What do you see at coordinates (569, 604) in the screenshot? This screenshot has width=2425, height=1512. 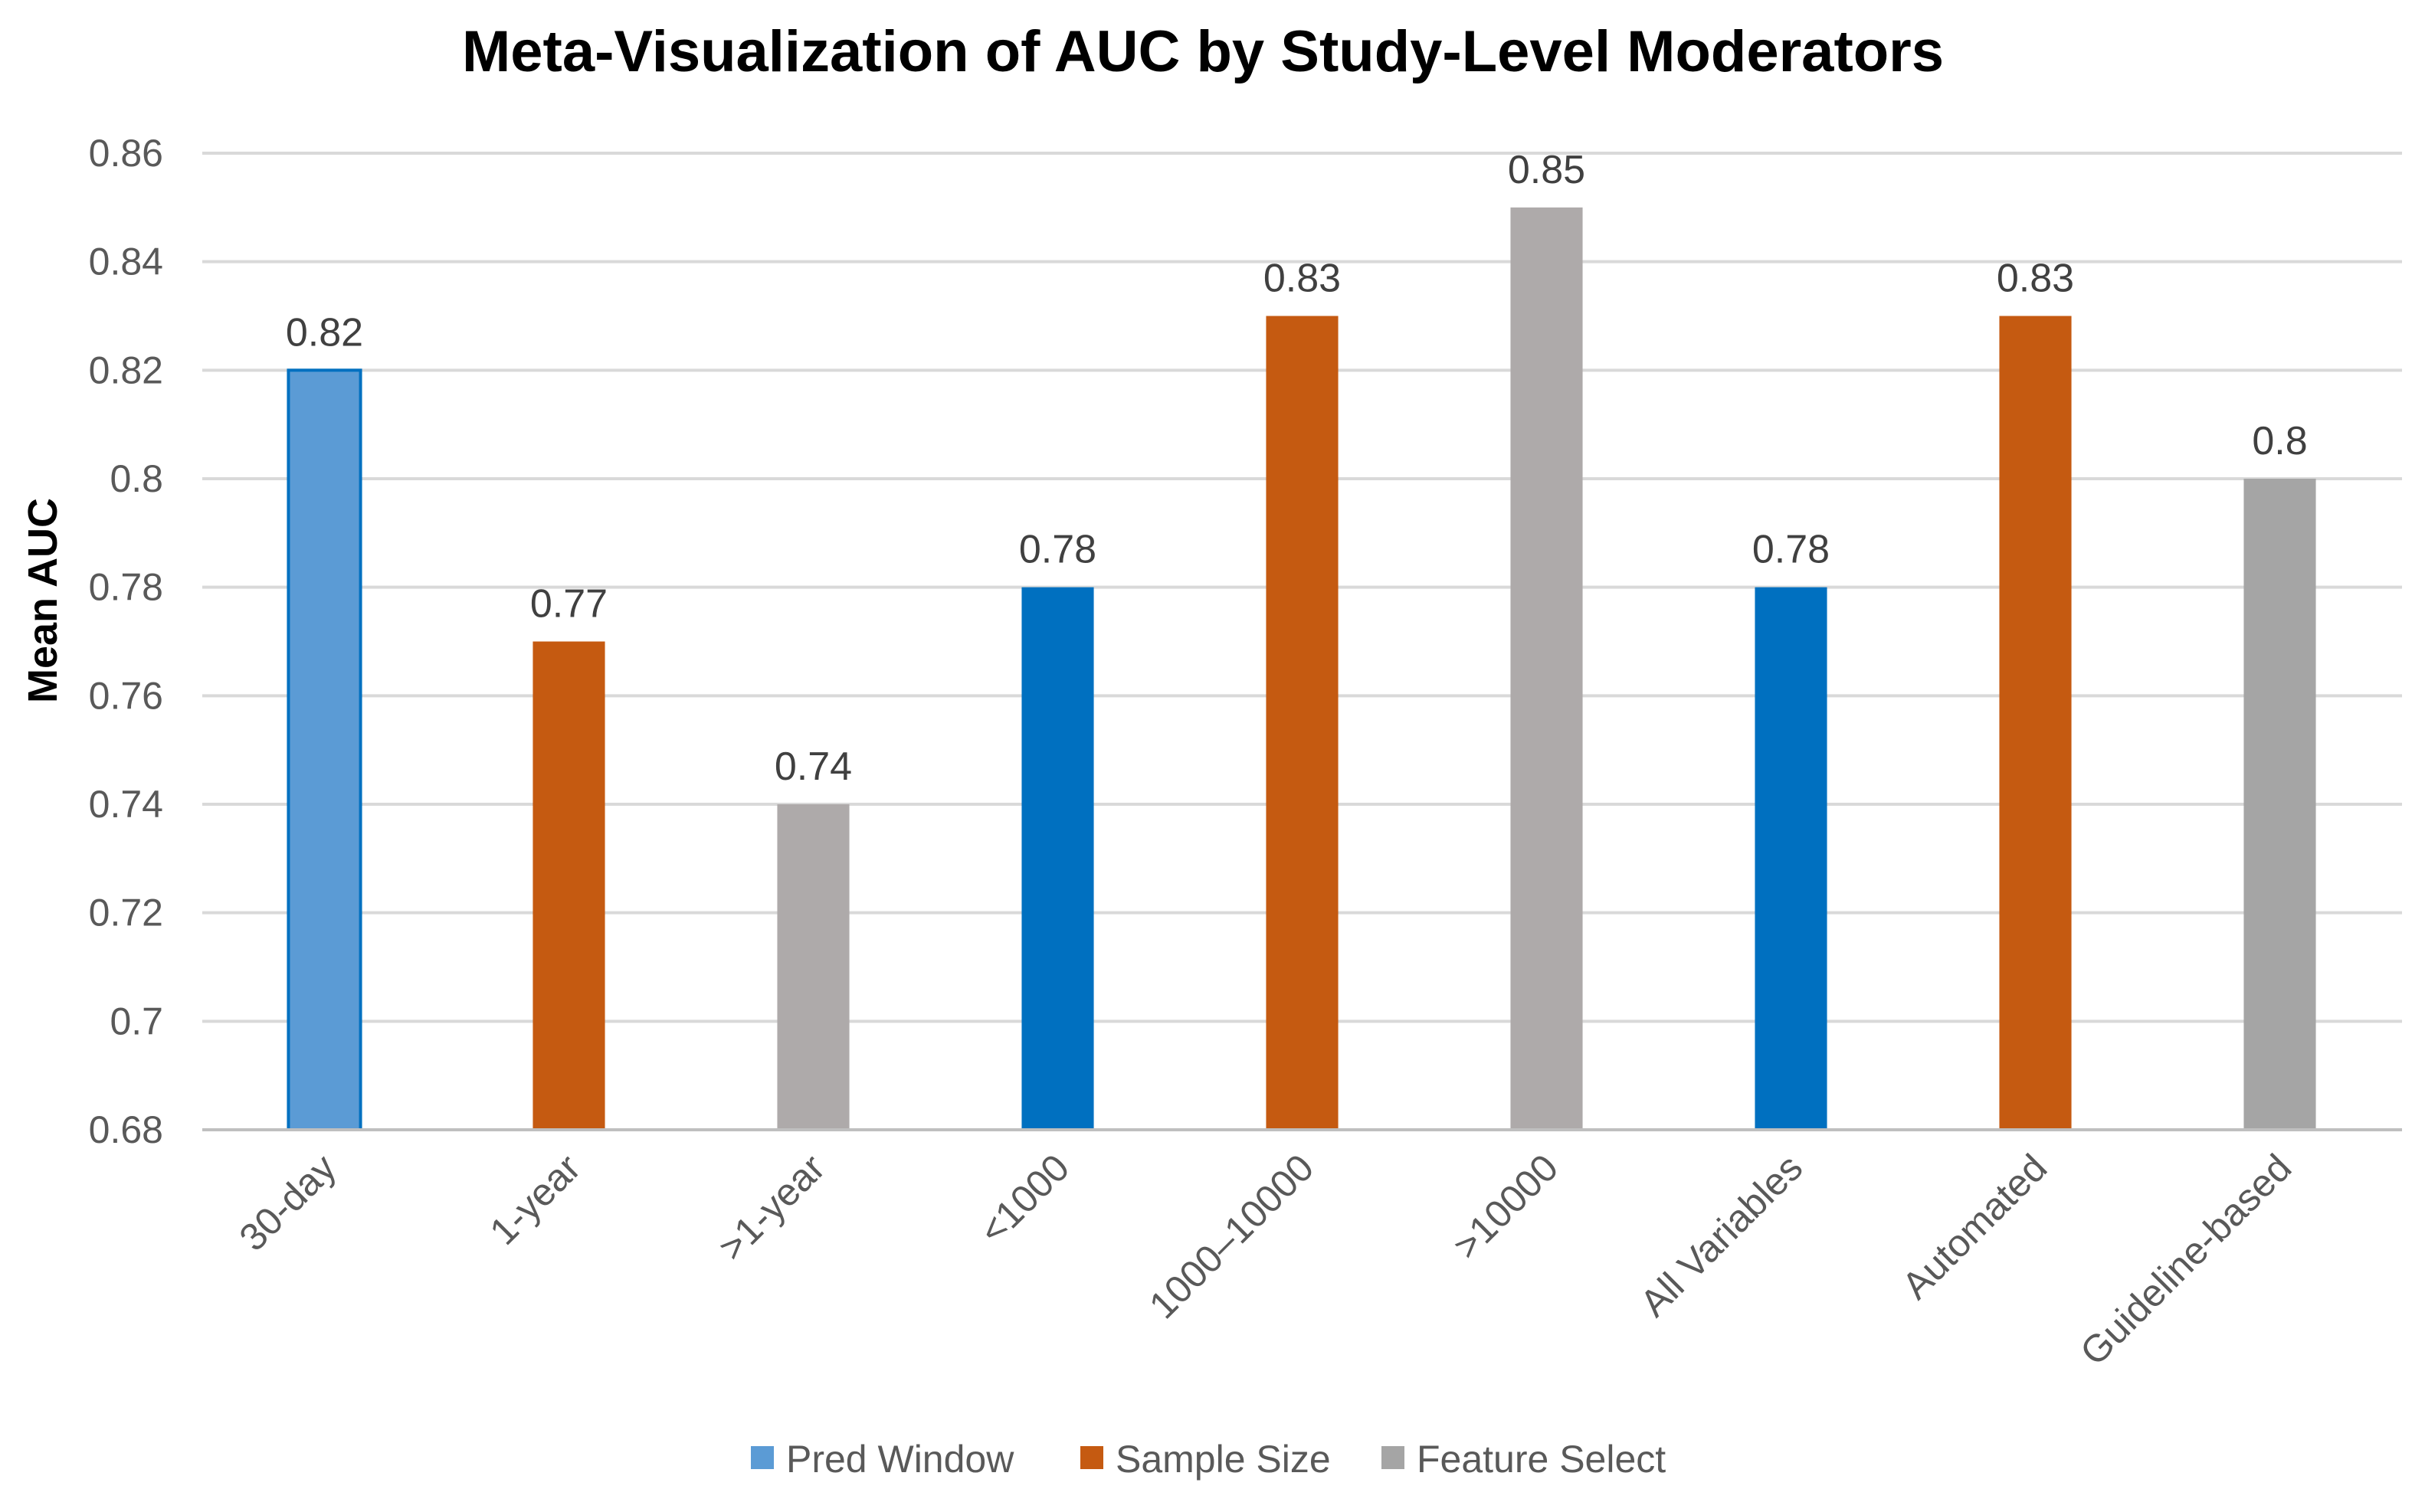 I see `data-label-1-year: 0.77` at bounding box center [569, 604].